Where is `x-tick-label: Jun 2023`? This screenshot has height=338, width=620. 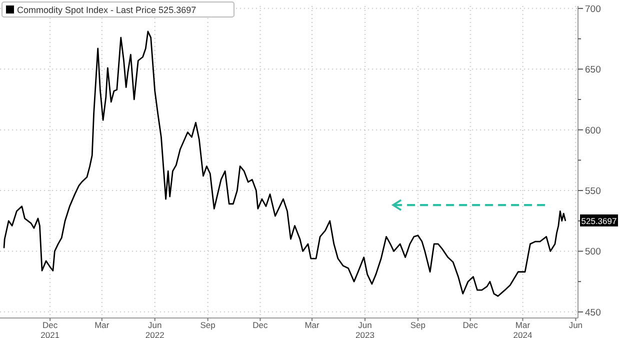 x-tick-label: Jun 2023 is located at coordinates (365, 329).